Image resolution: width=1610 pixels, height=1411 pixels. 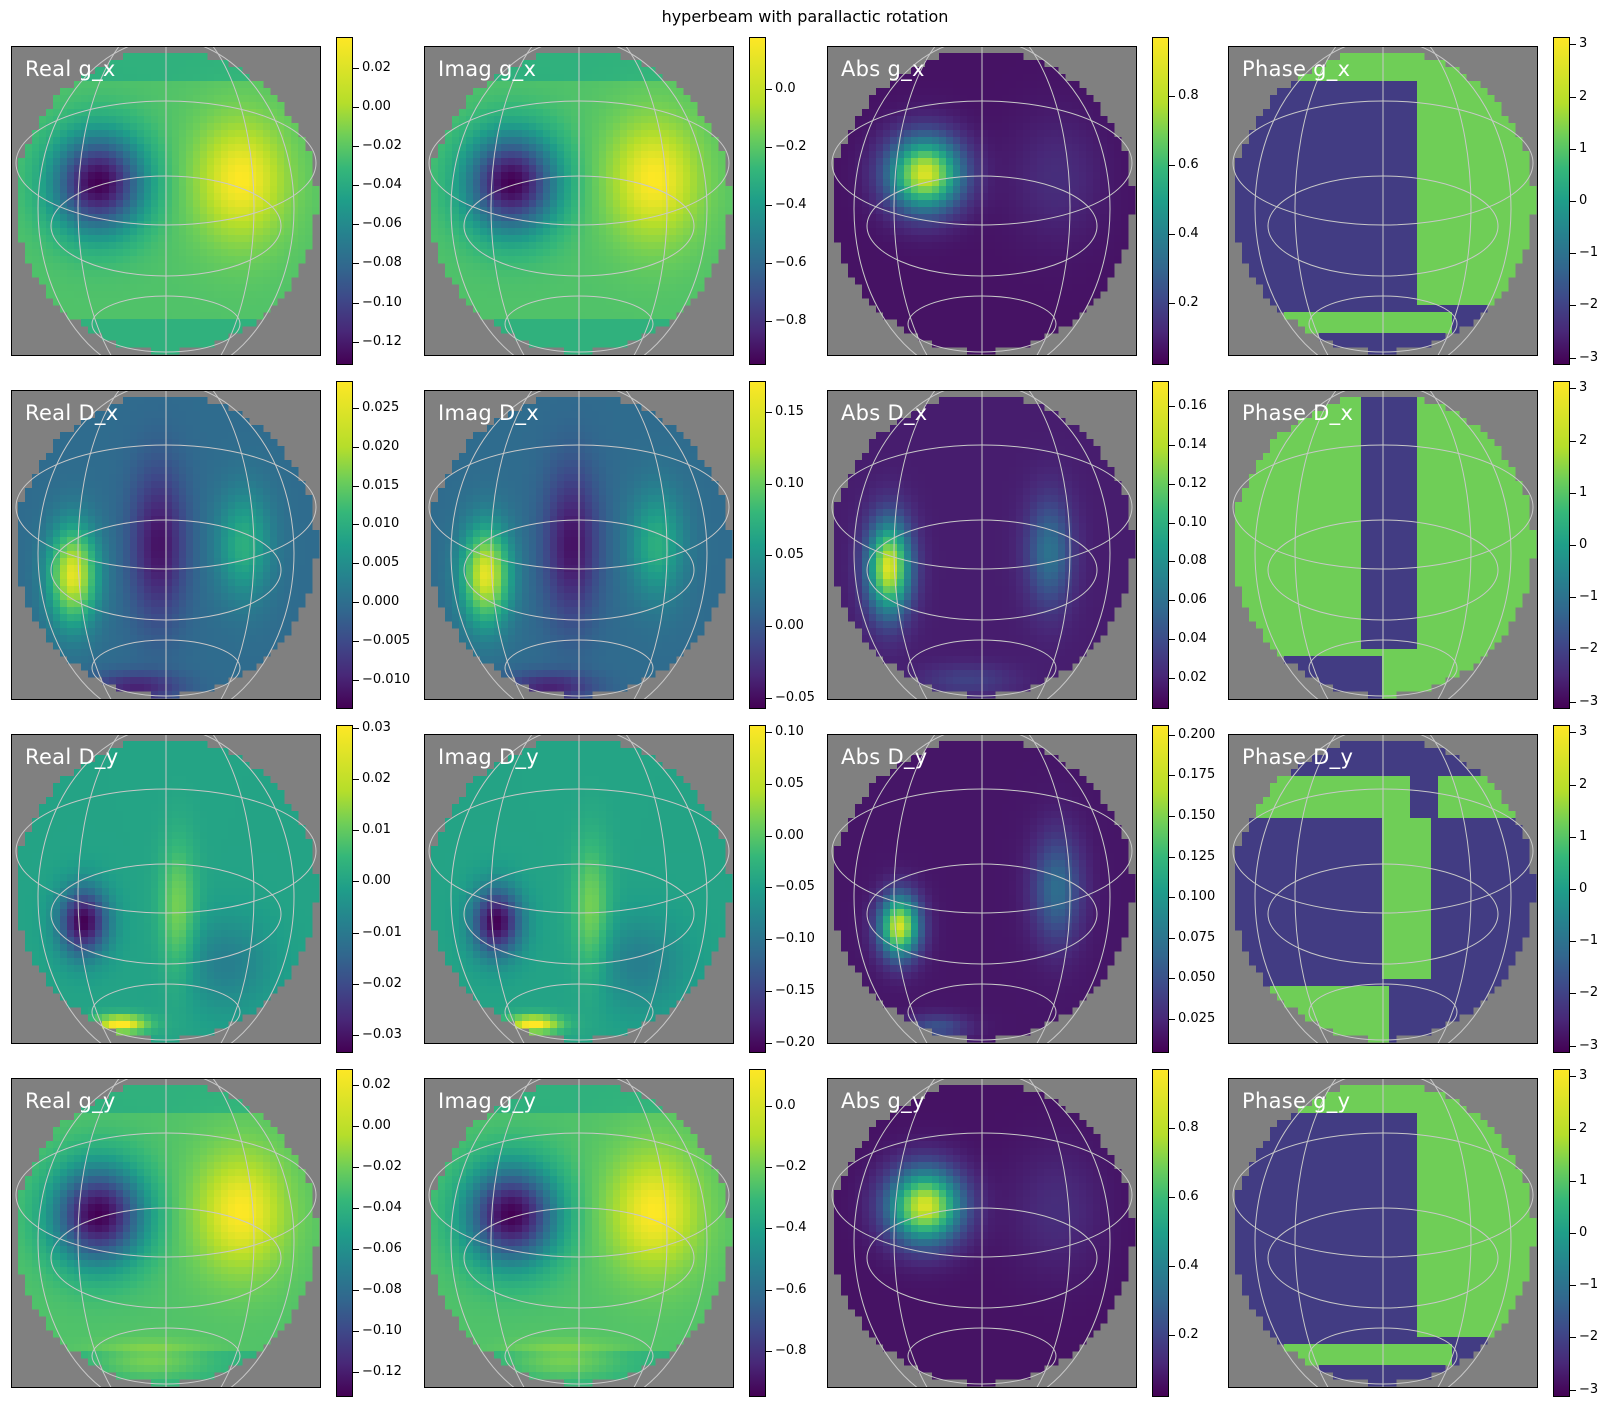 I want to click on panel-label: Imag D_y, so click(x=488, y=757).